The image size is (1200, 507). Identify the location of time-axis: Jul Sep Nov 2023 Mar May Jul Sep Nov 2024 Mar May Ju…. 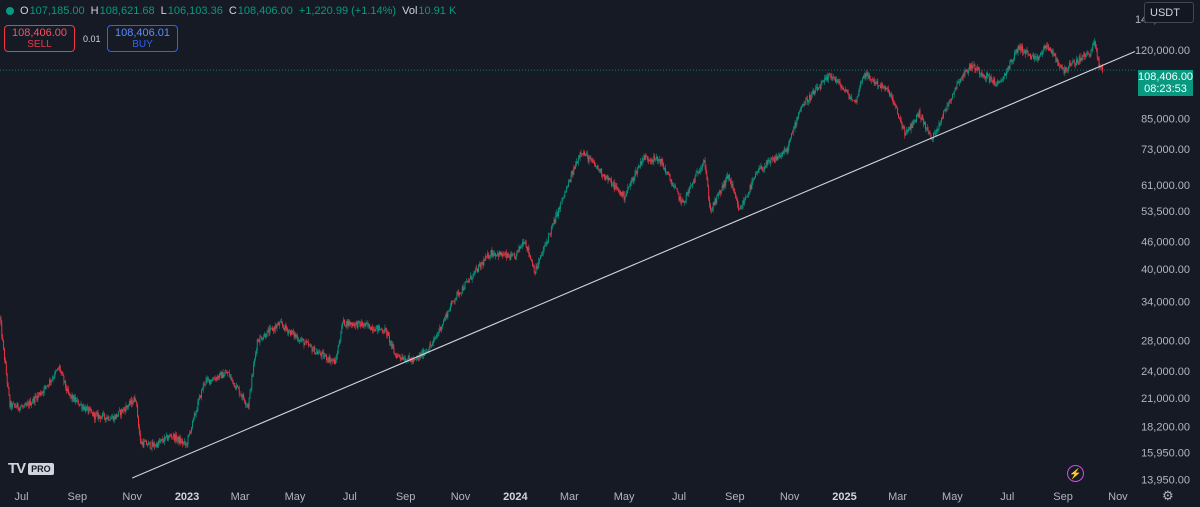
(572, 497).